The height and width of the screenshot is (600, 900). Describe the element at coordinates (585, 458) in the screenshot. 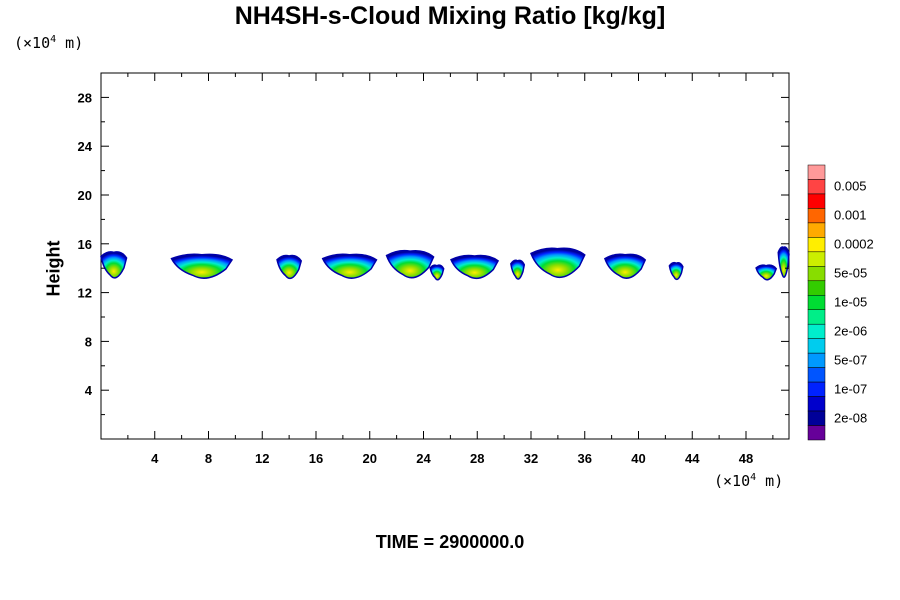

I see `x-tick-label: 36` at that location.